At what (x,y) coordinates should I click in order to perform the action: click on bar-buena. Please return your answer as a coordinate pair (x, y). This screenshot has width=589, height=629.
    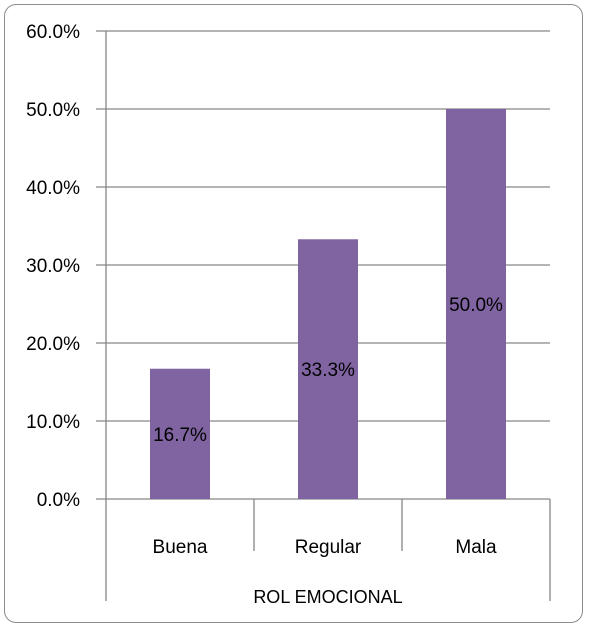
    Looking at the image, I should click on (180, 433).